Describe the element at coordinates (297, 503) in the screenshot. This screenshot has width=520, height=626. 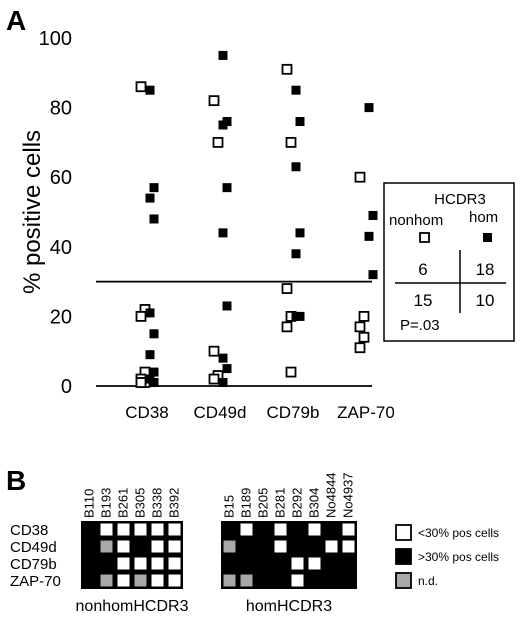
I see `sample-label: B292` at that location.